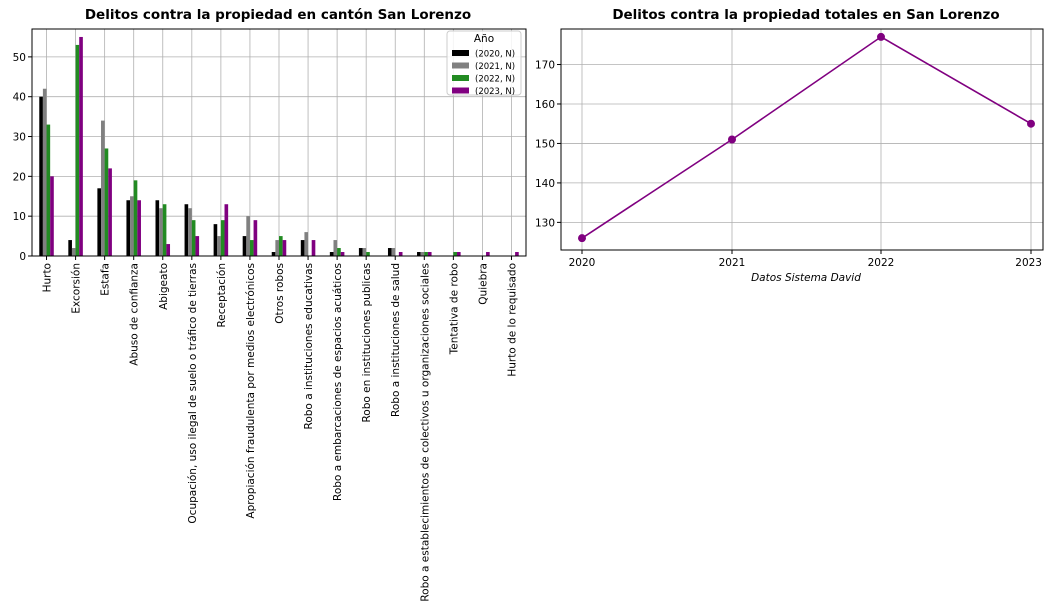  What do you see at coordinates (1028, 263) in the screenshot?
I see `x-tick-label: 2023` at bounding box center [1028, 263].